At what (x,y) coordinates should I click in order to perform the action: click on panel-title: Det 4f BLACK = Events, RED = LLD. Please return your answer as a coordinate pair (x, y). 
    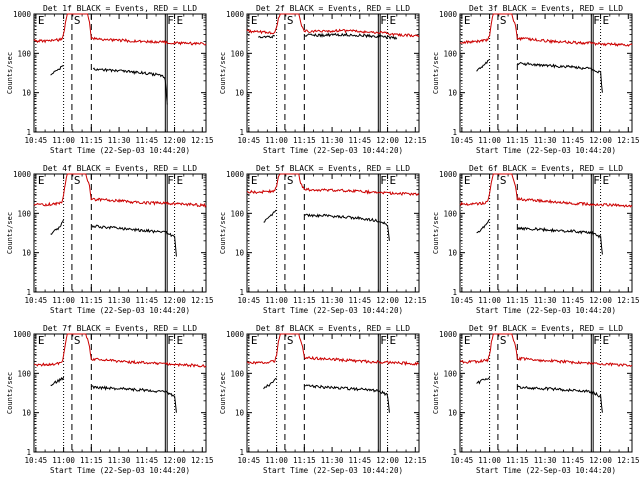
    Looking at the image, I should click on (120, 168).